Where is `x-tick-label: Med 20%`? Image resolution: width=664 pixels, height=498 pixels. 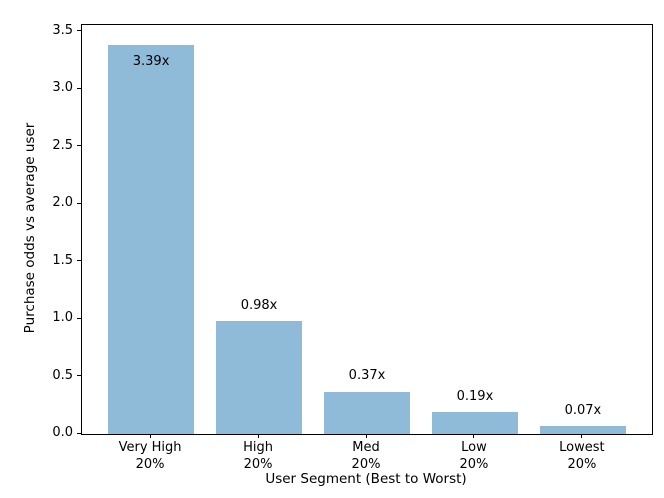
x-tick-label: Med 20% is located at coordinates (366, 456).